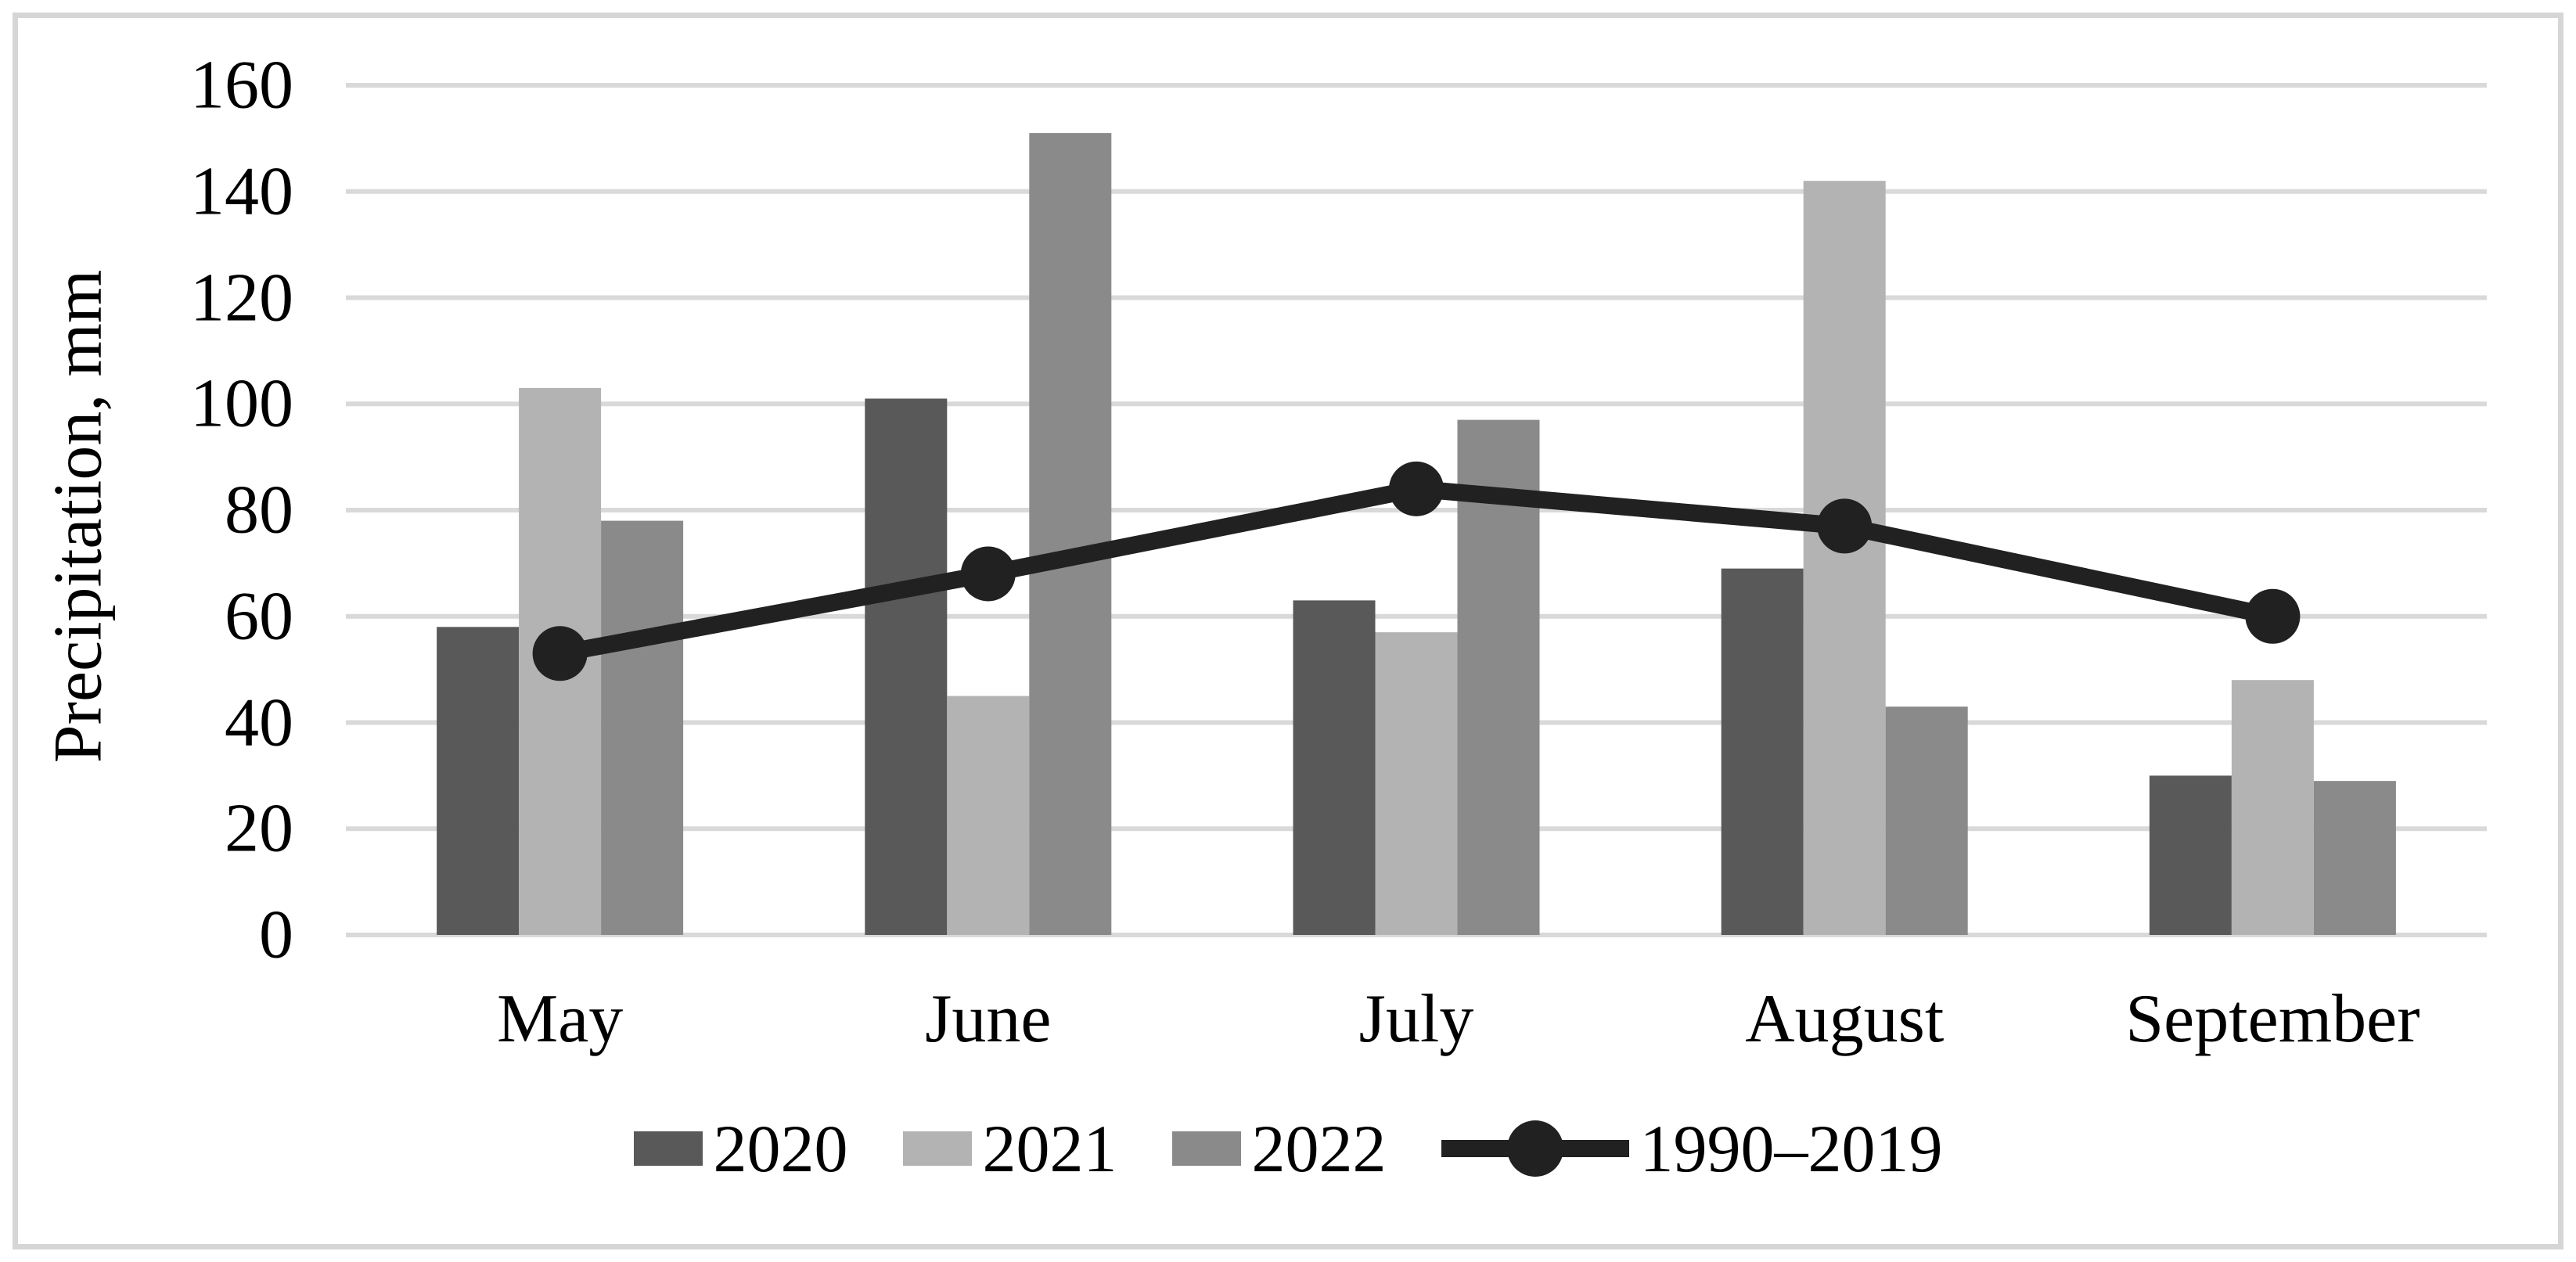  What do you see at coordinates (560, 1019) in the screenshot?
I see `x-tick-label-may: May` at bounding box center [560, 1019].